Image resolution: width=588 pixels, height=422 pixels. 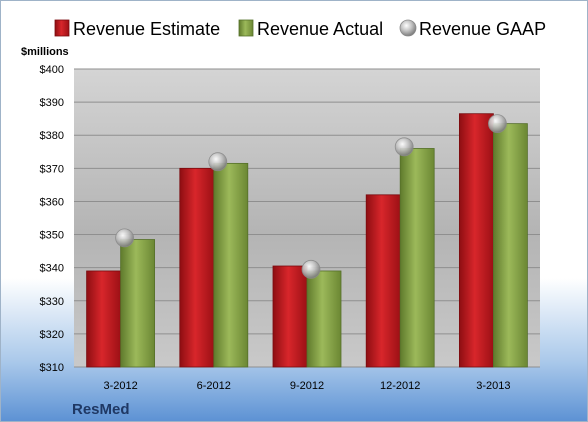 What do you see at coordinates (320, 29) in the screenshot?
I see `legend-label: Revenue Actual` at bounding box center [320, 29].